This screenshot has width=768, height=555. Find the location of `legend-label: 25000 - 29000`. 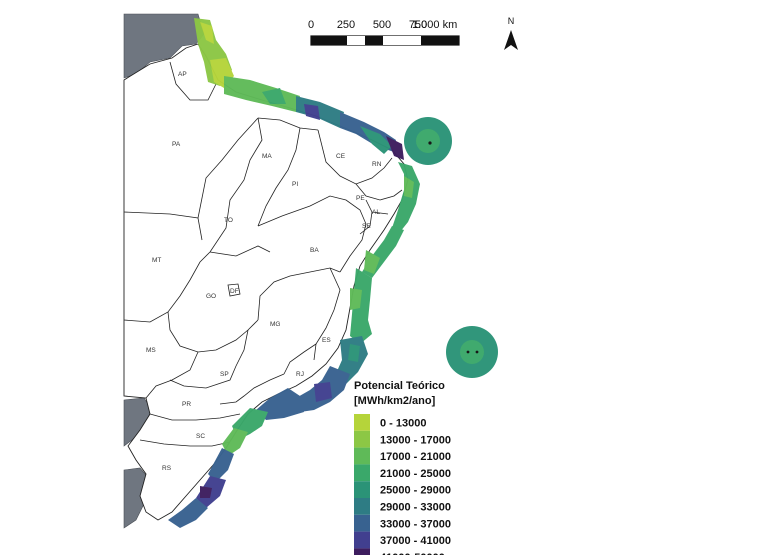

legend-label: 25000 - 29000 is located at coordinates (415, 491).